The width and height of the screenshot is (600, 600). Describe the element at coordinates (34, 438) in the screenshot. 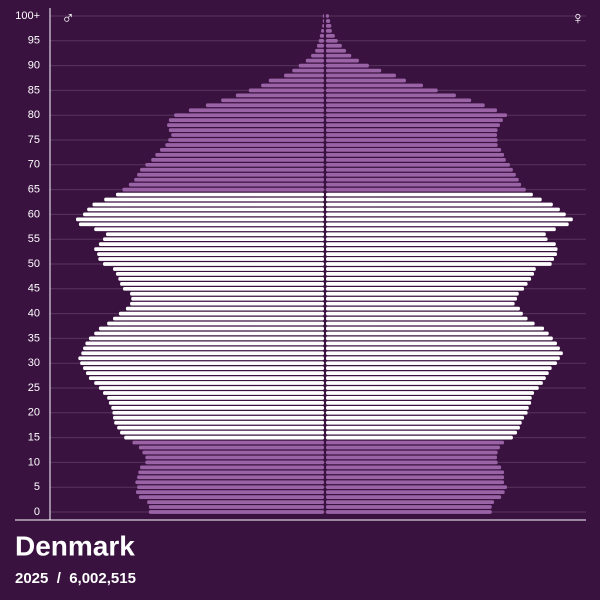

I see `y-tick-label: 15` at that location.